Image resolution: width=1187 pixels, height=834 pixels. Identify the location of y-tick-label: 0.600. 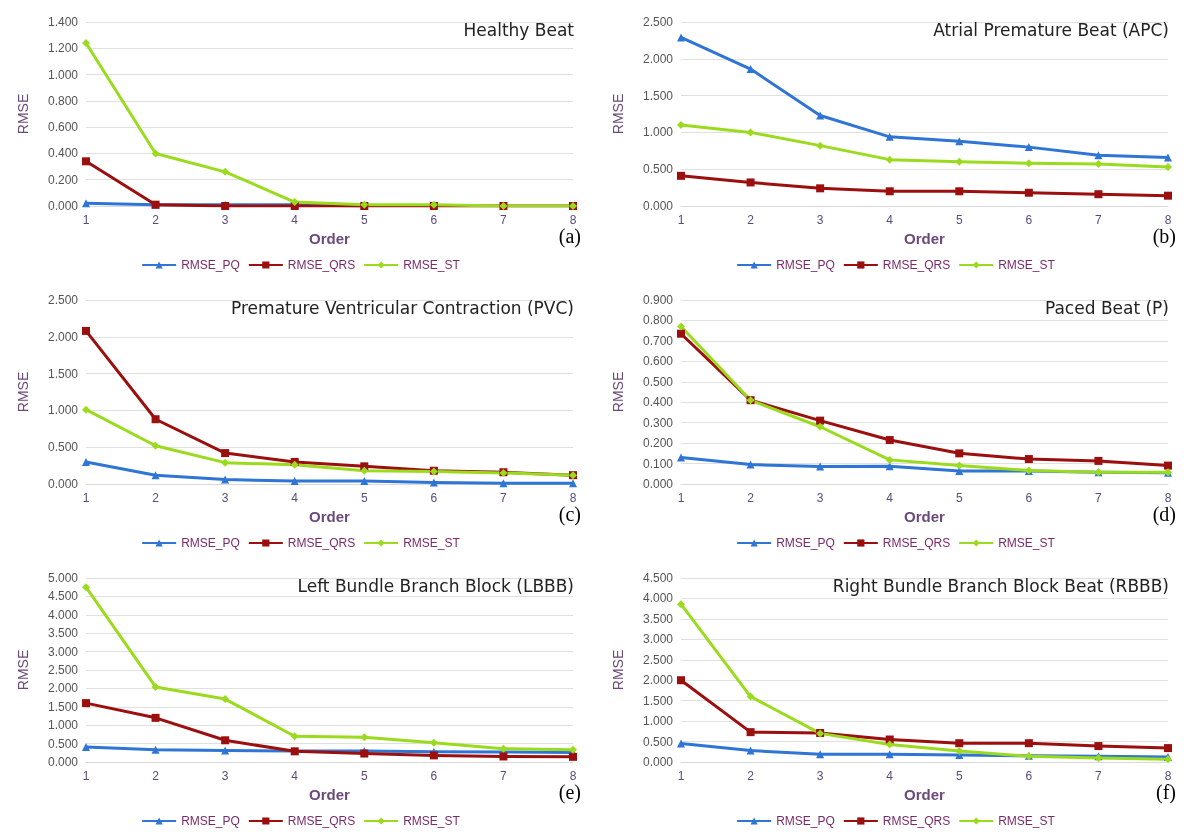
(658, 361).